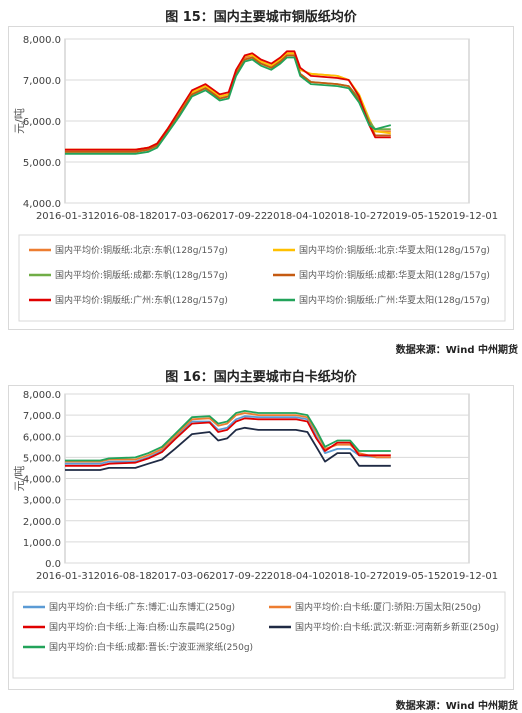 The width and height of the screenshot is (522, 713). Describe the element at coordinates (53, 564) in the screenshot. I see `y-tick-label: 0.0` at that location.